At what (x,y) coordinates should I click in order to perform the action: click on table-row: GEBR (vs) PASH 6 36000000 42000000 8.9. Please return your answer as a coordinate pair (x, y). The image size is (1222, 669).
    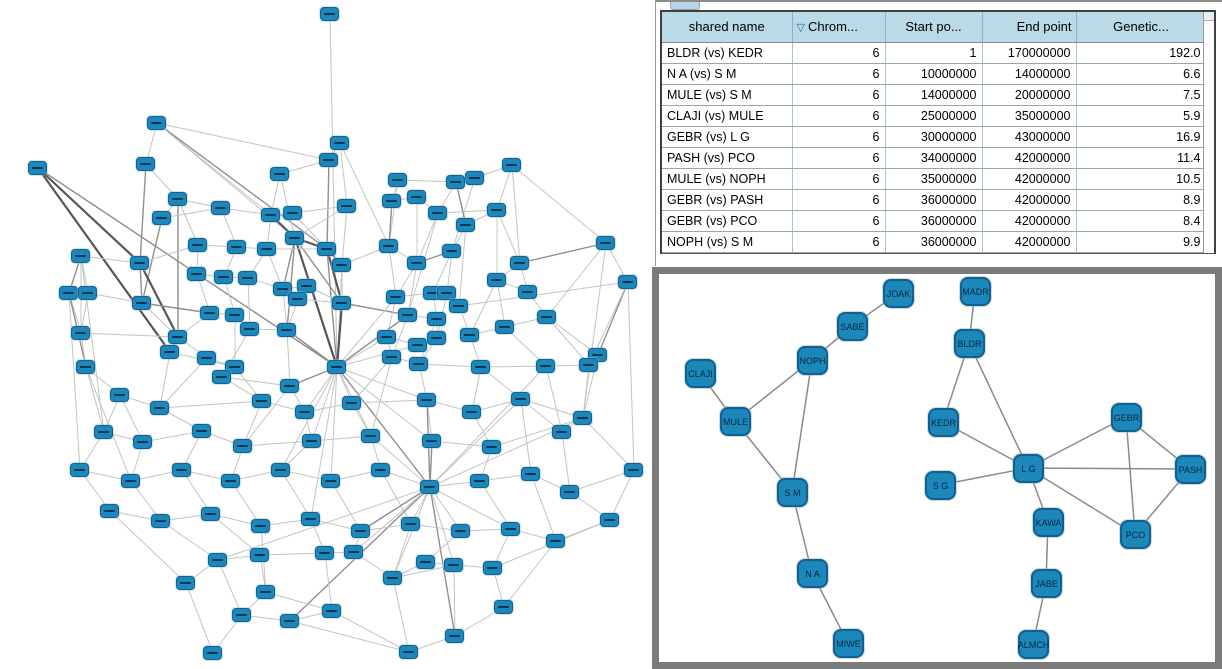
    Looking at the image, I should click on (934, 200).